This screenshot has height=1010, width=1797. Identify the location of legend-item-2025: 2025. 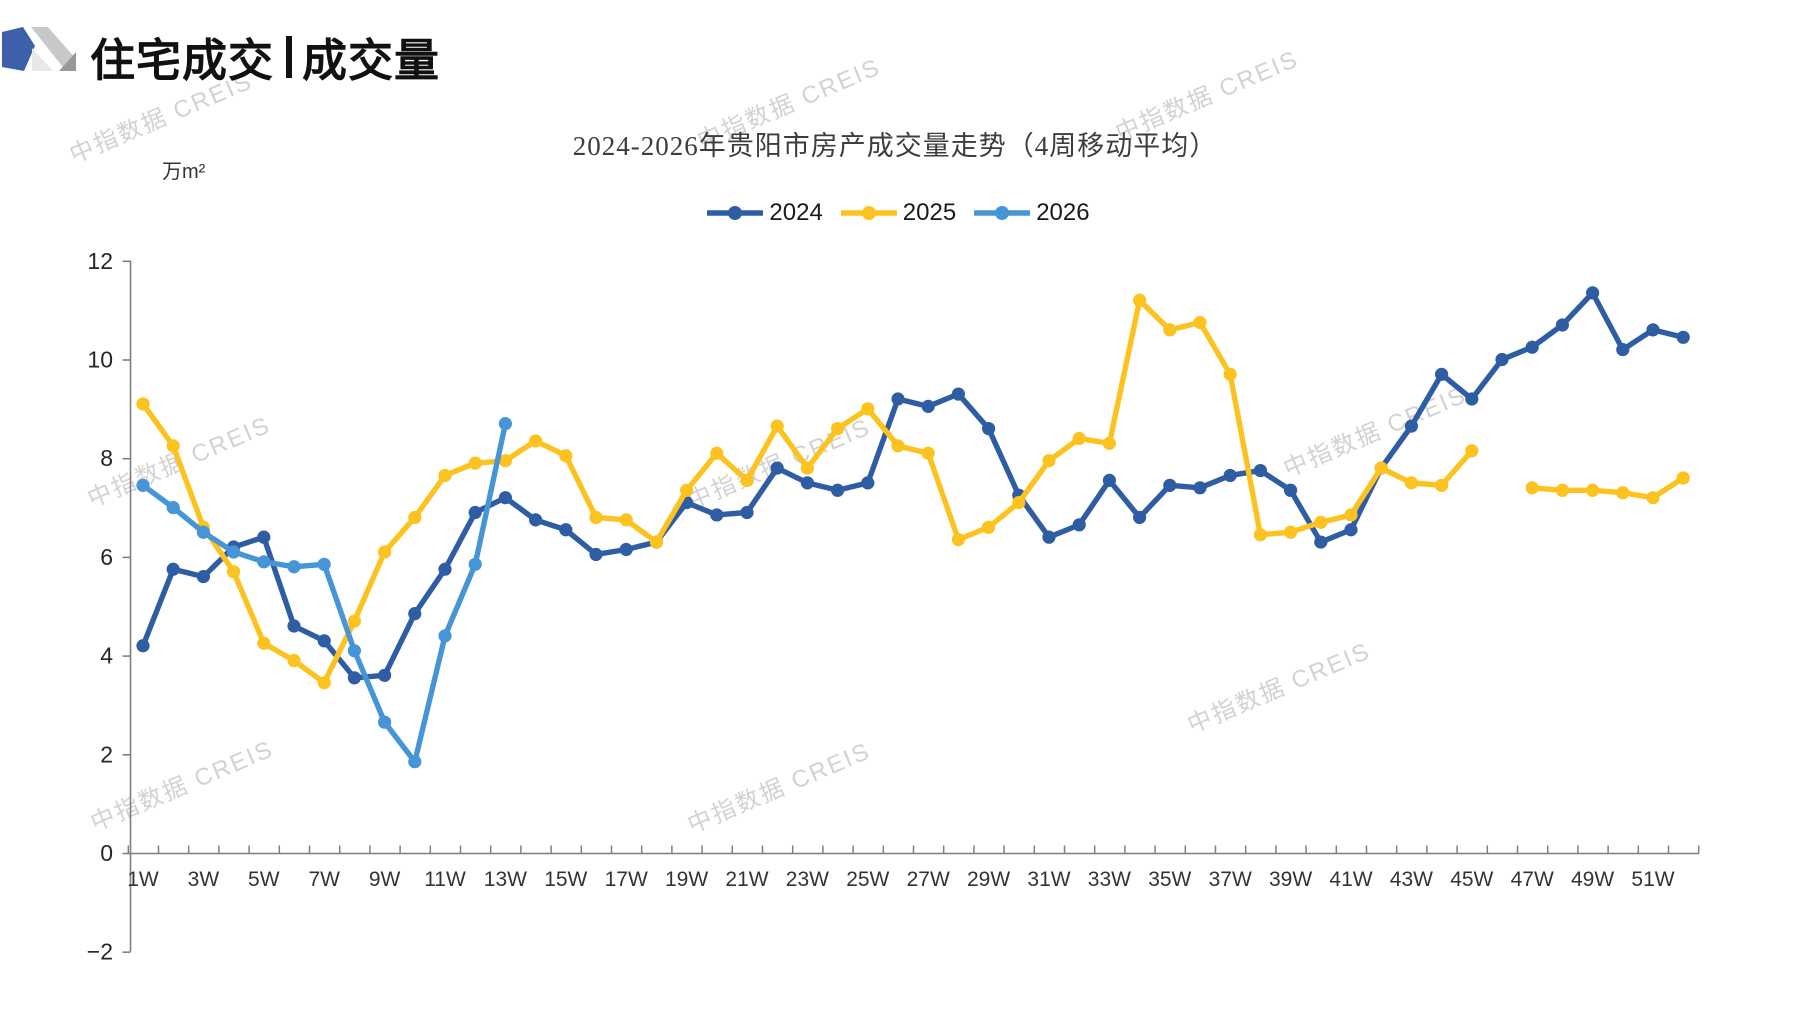
(898, 213).